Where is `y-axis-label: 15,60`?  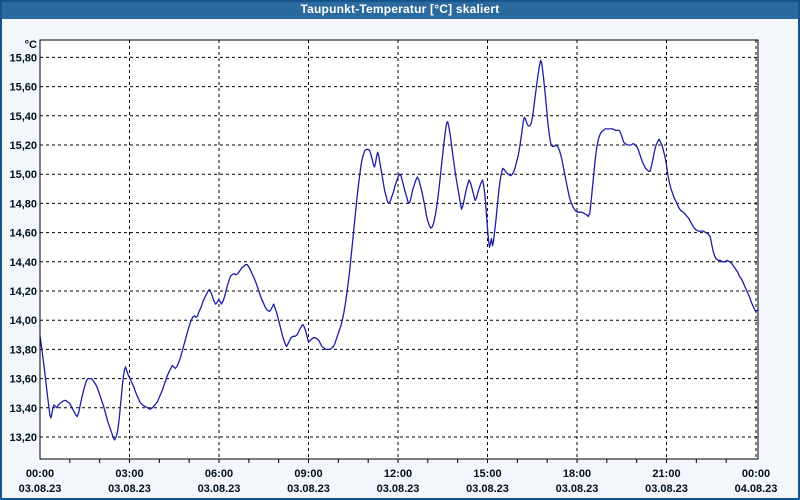
y-axis-label: 15,60 is located at coordinates (23, 88).